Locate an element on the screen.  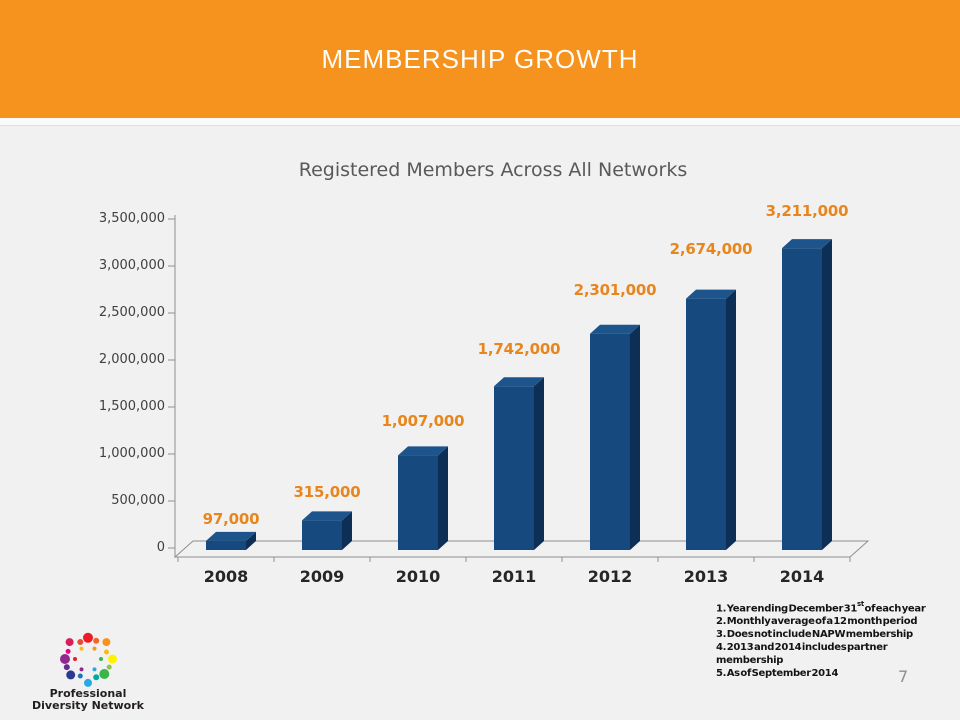
bar-value-label: 2,301,000 is located at coordinates (615, 289).